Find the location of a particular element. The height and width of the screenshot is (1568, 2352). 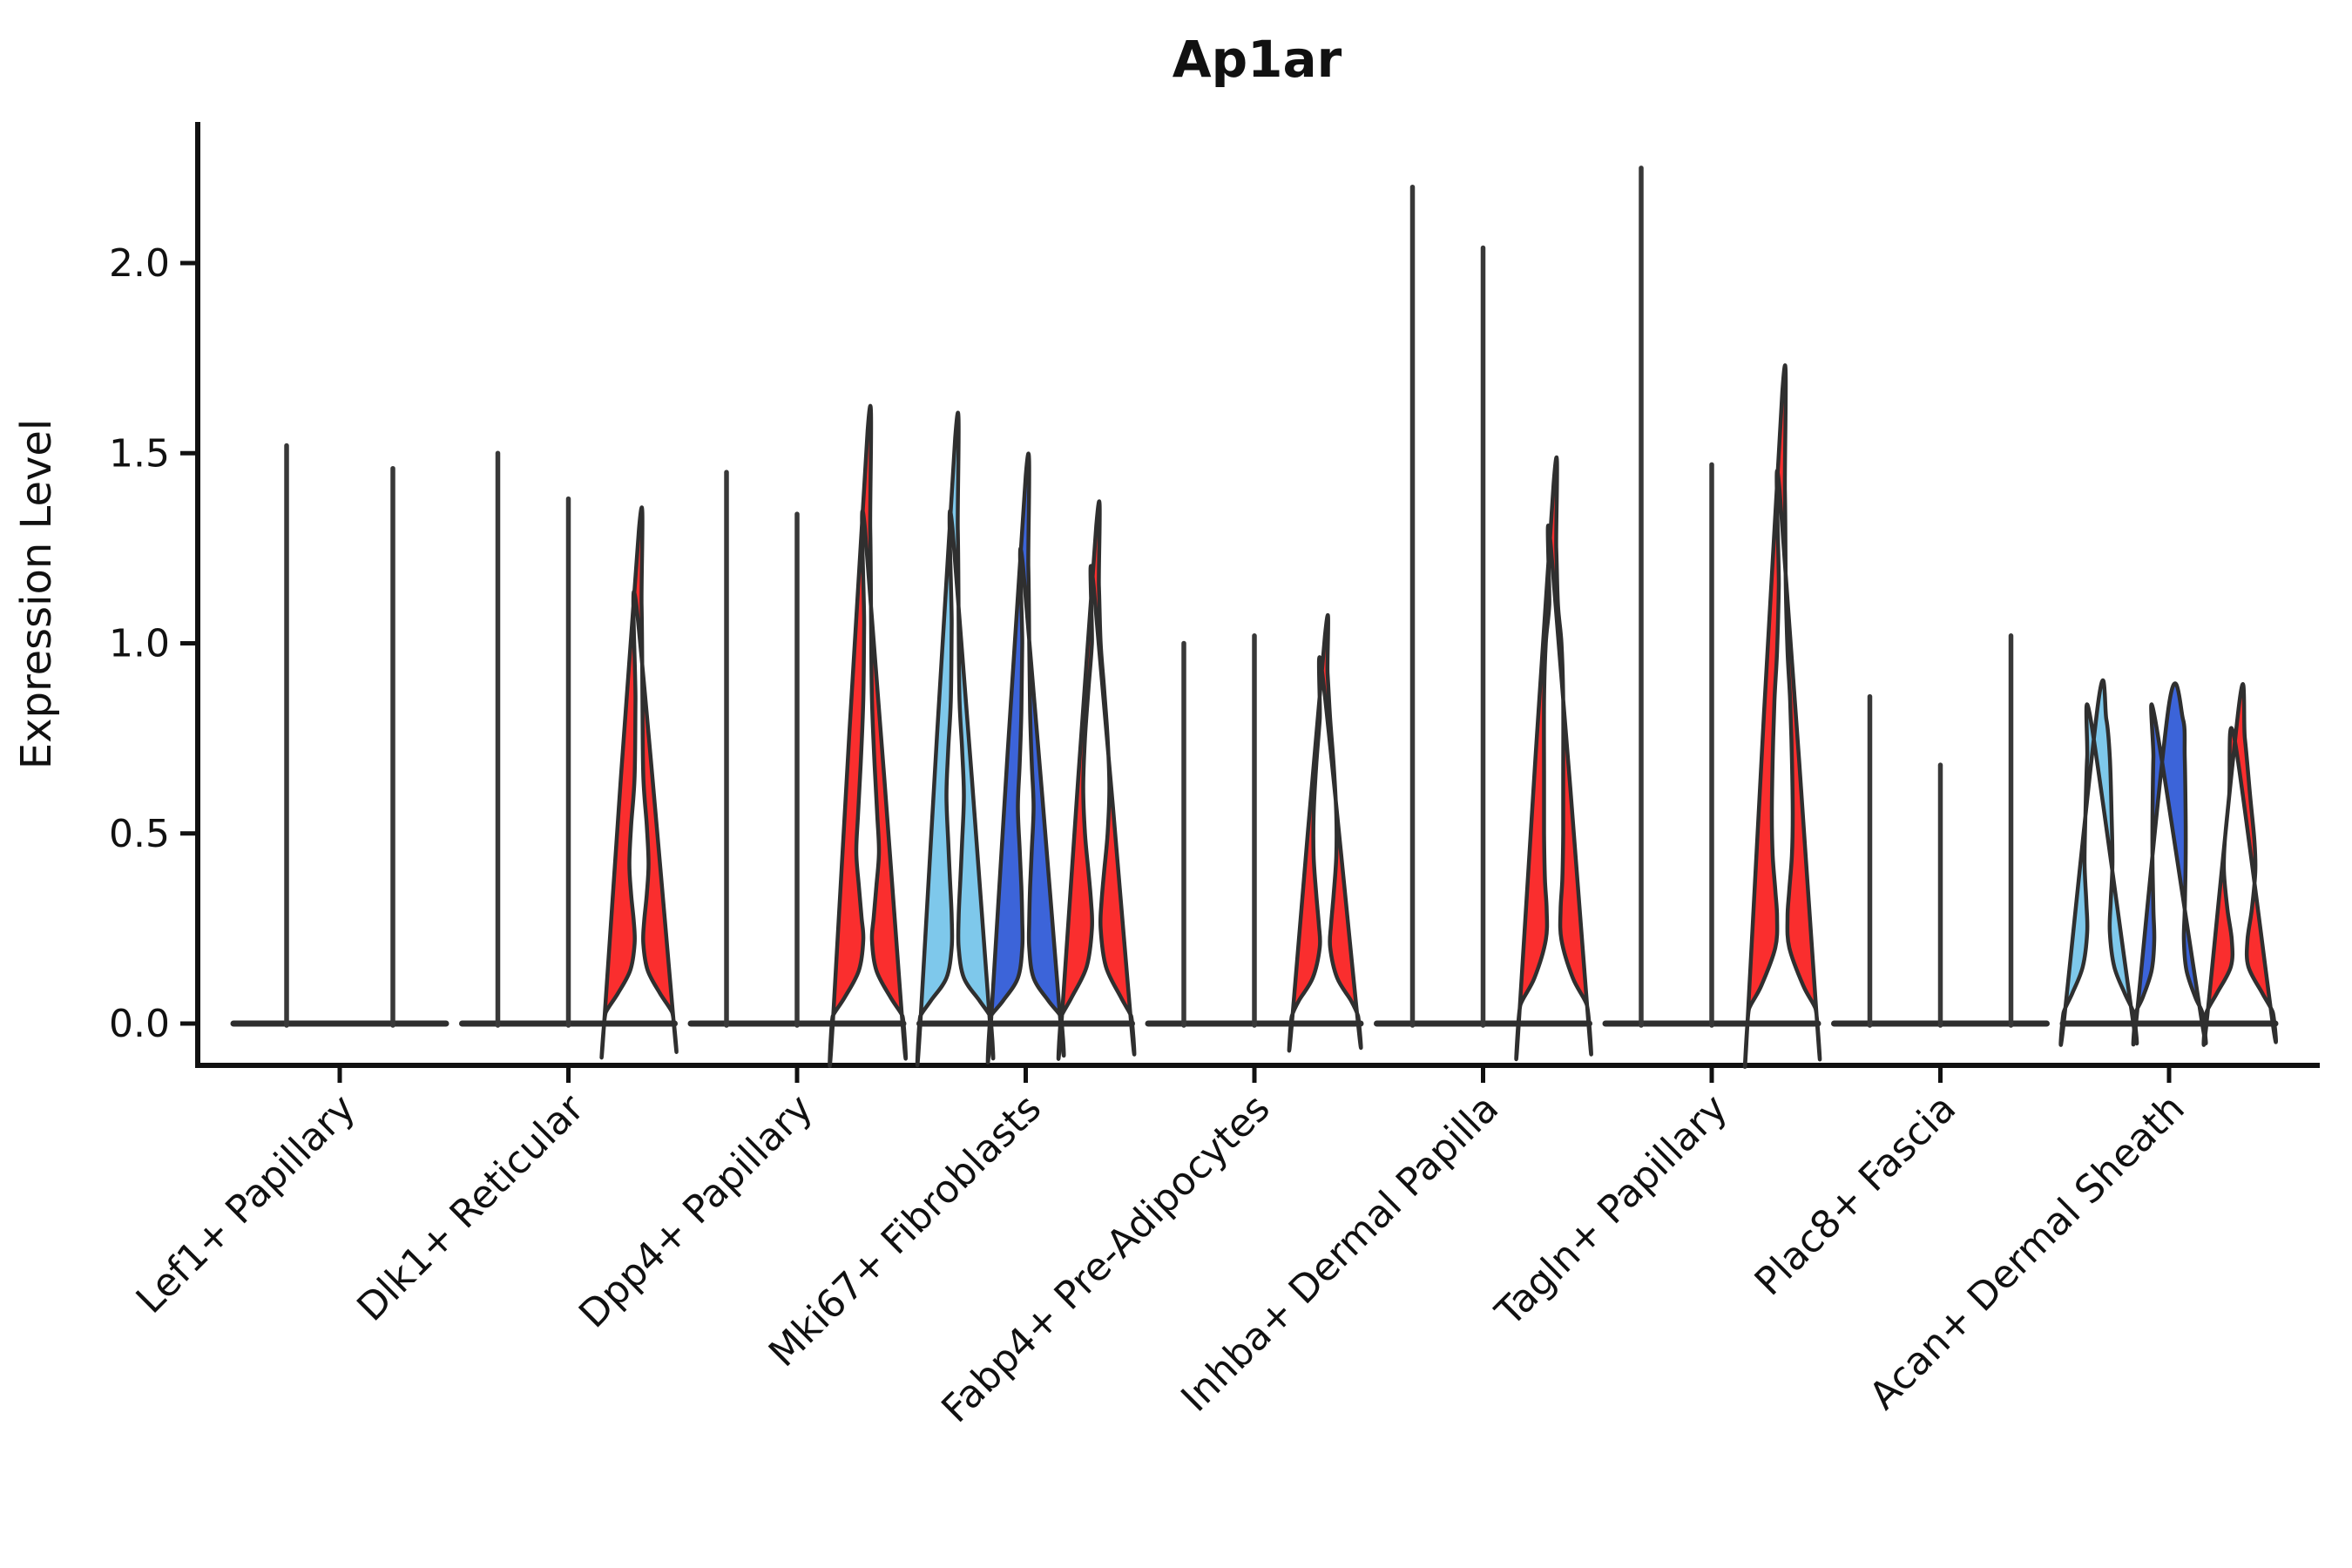

y-tick-label: 2.0 is located at coordinates (139, 263).